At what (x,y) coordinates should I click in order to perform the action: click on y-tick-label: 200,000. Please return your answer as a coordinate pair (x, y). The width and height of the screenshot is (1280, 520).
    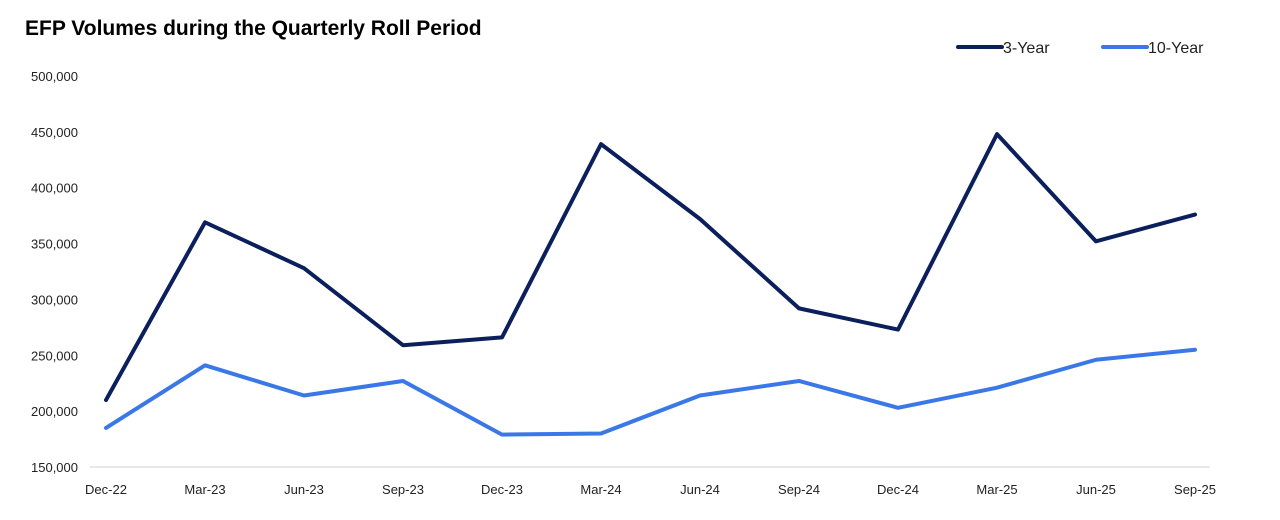
    Looking at the image, I should click on (54, 411).